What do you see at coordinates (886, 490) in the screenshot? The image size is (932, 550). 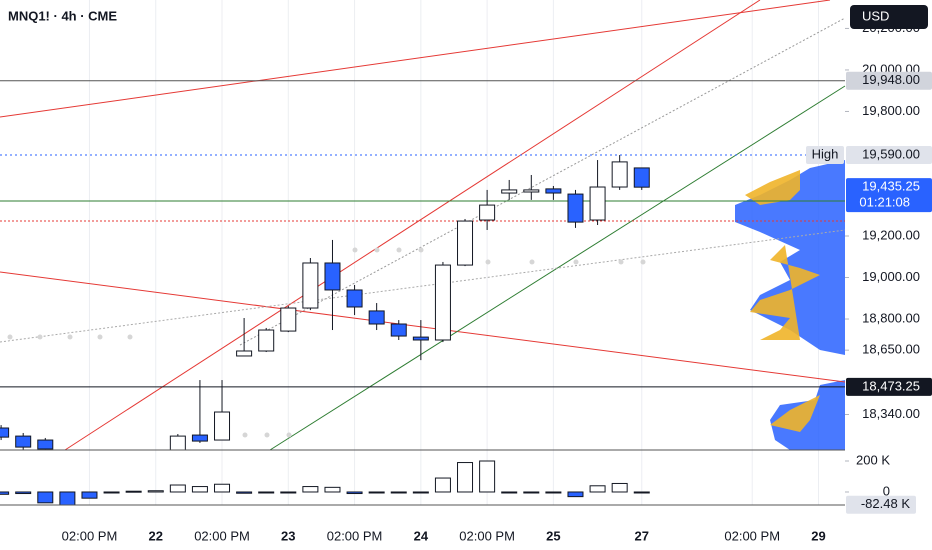 I see `y2-tick-label: 0` at bounding box center [886, 490].